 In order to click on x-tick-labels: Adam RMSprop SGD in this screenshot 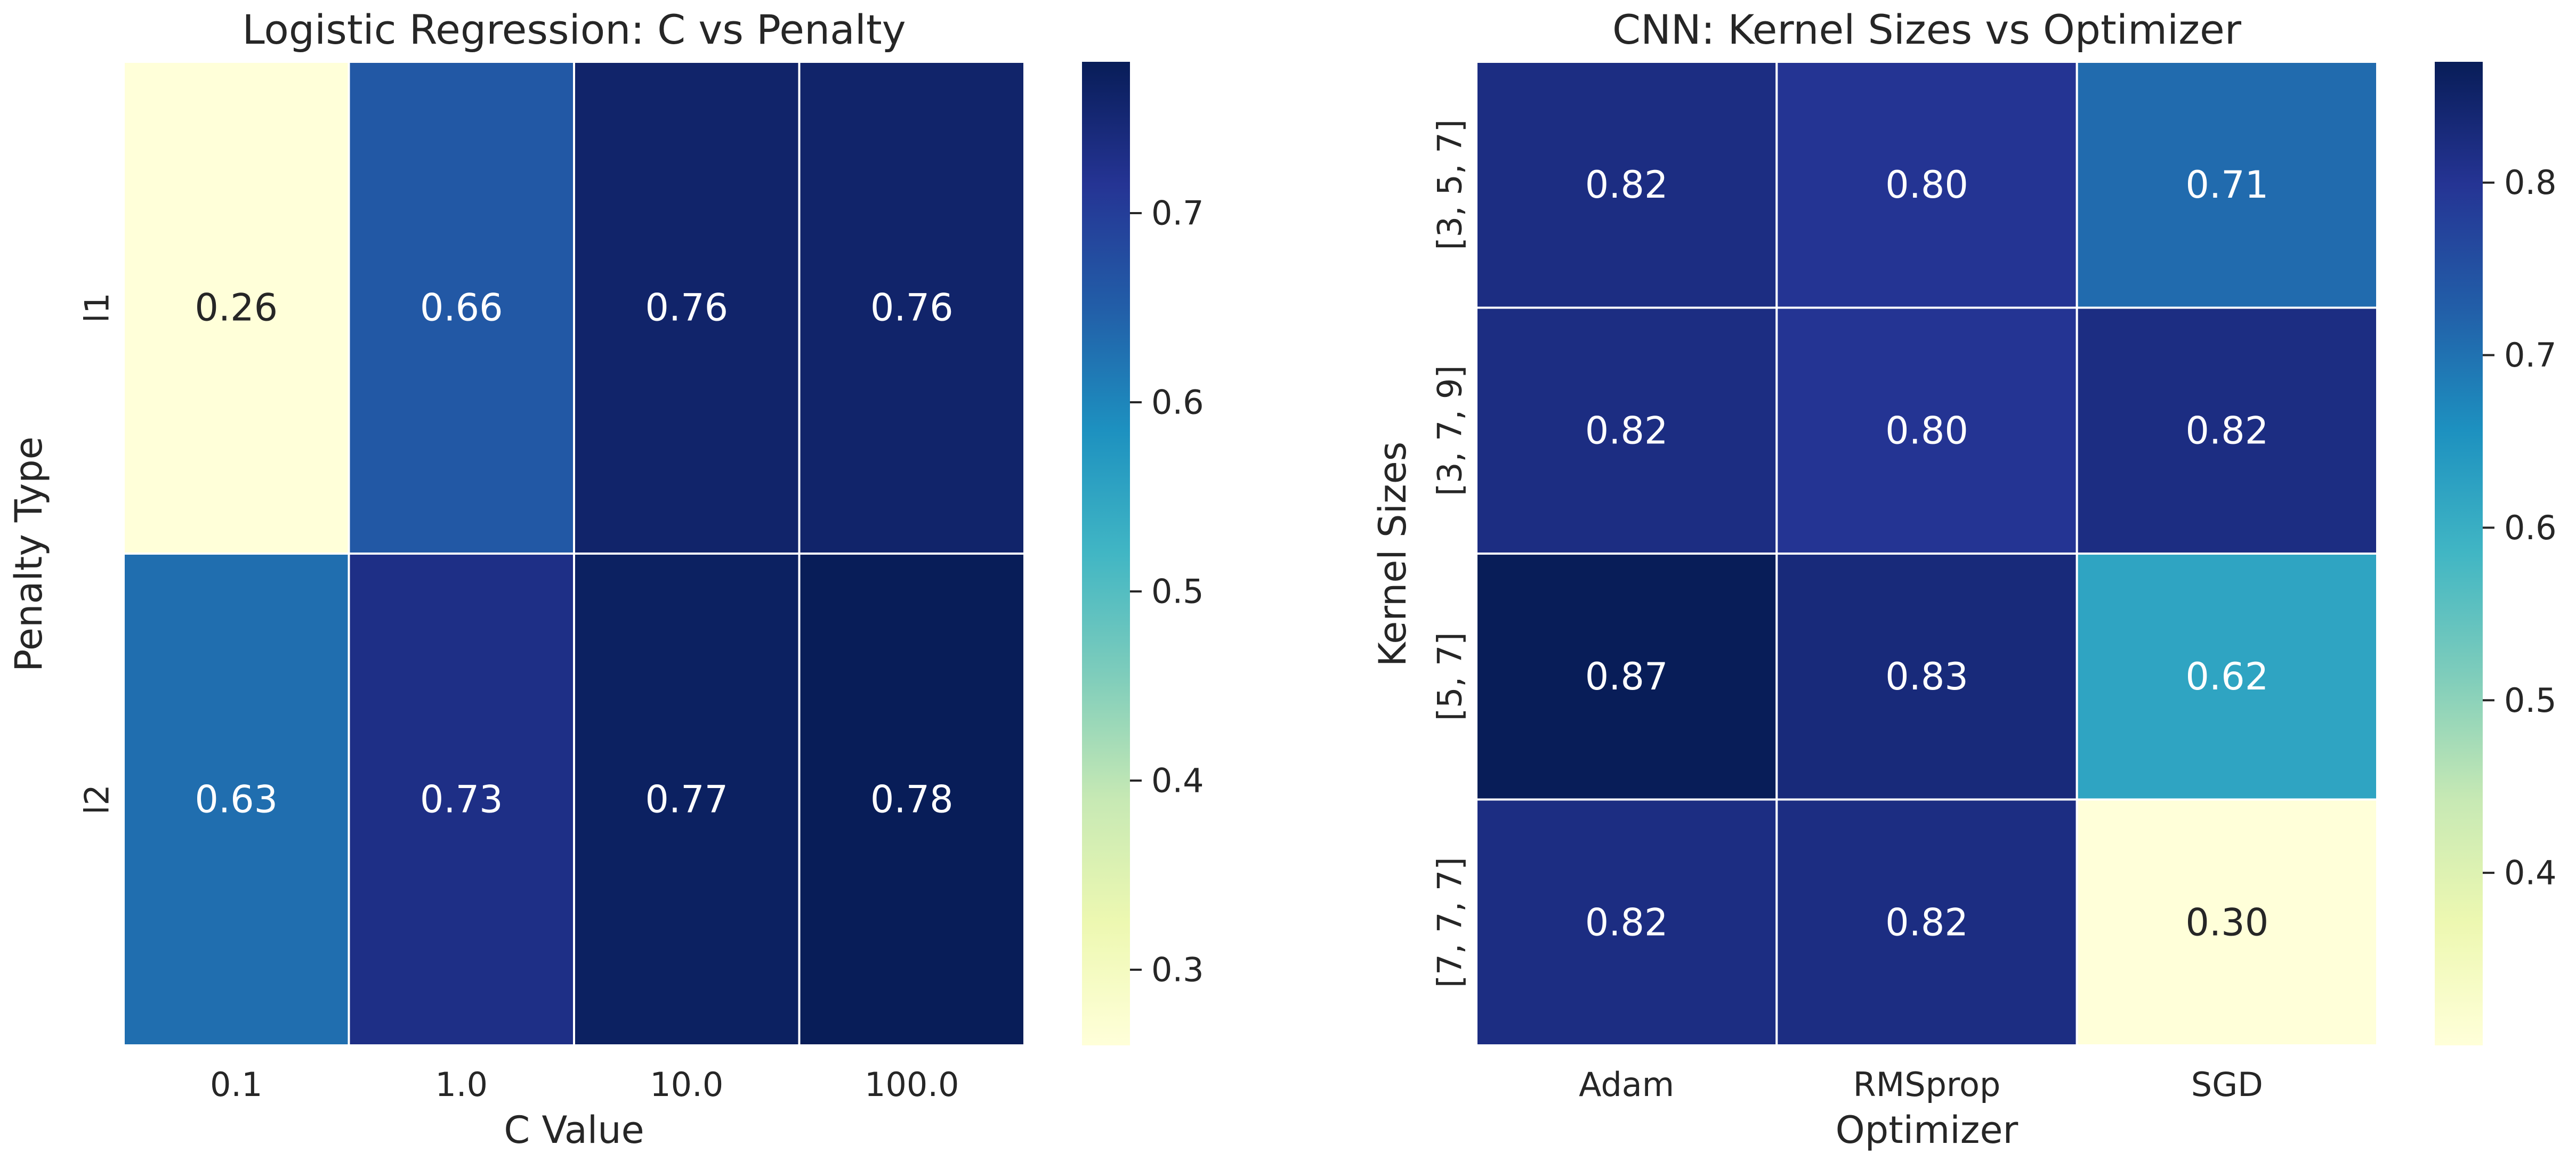, I will do `click(1921, 1084)`.